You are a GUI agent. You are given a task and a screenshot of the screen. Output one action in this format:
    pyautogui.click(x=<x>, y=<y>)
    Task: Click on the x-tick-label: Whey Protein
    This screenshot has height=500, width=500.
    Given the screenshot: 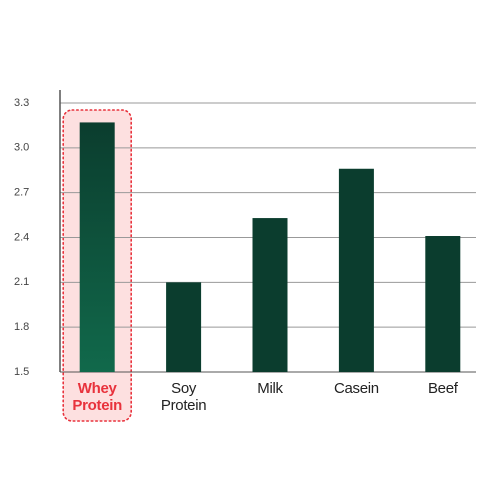 What is the action you would take?
    pyautogui.click(x=97, y=397)
    